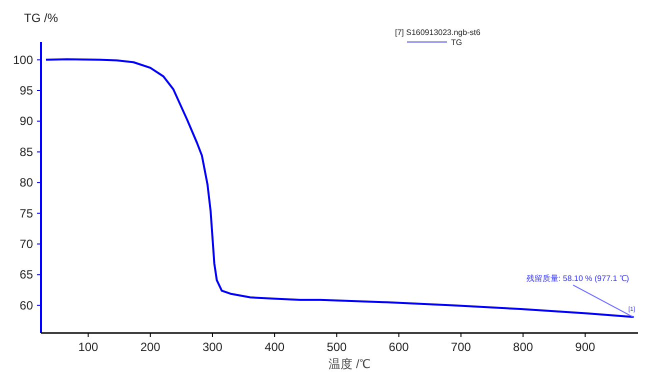 Image resolution: width=650 pixels, height=373 pixels. Describe the element at coordinates (27, 121) in the screenshot. I see `y-tick-label: 90` at that location.